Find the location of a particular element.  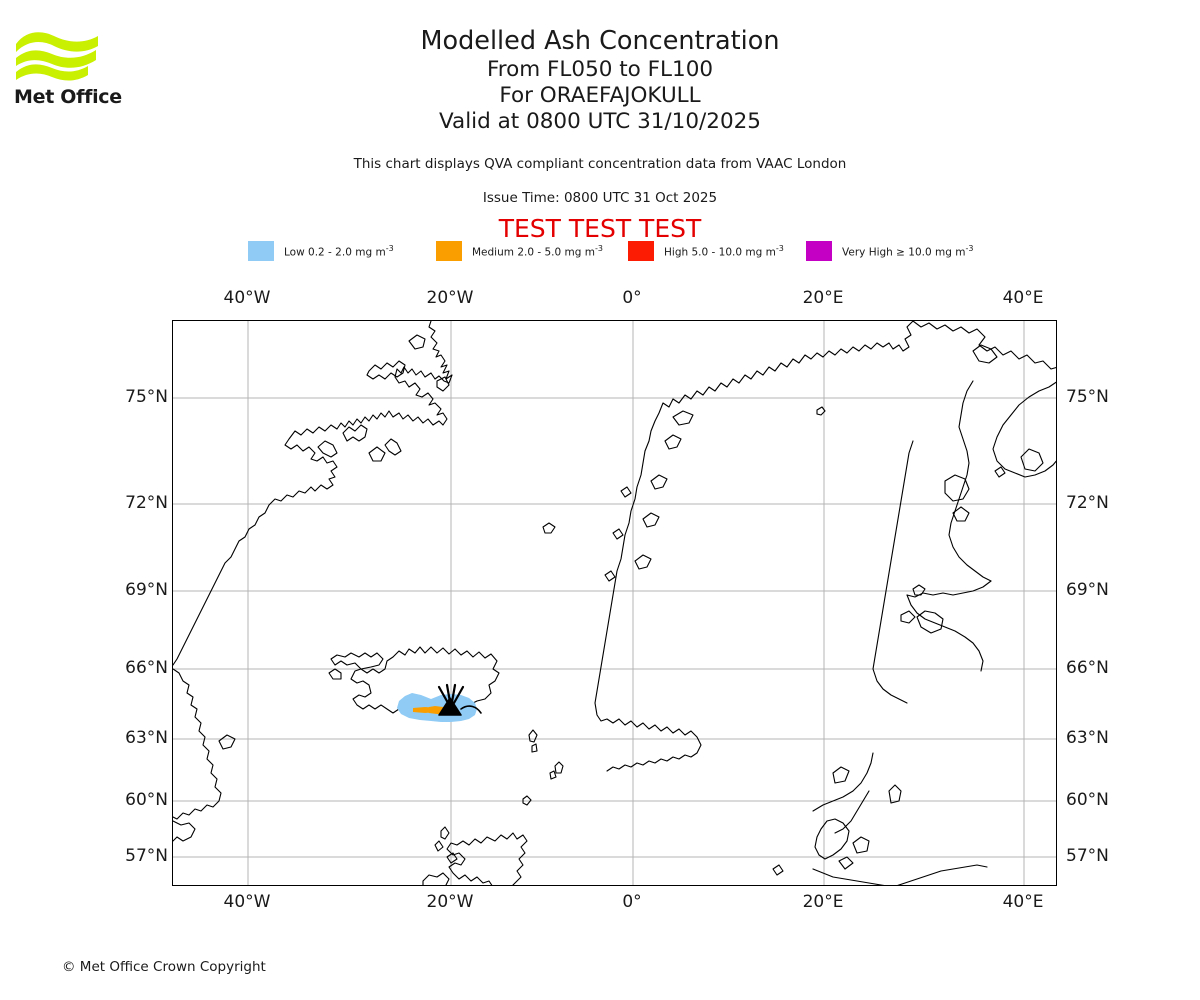

norway-islet-a is located at coordinates (626, 492).